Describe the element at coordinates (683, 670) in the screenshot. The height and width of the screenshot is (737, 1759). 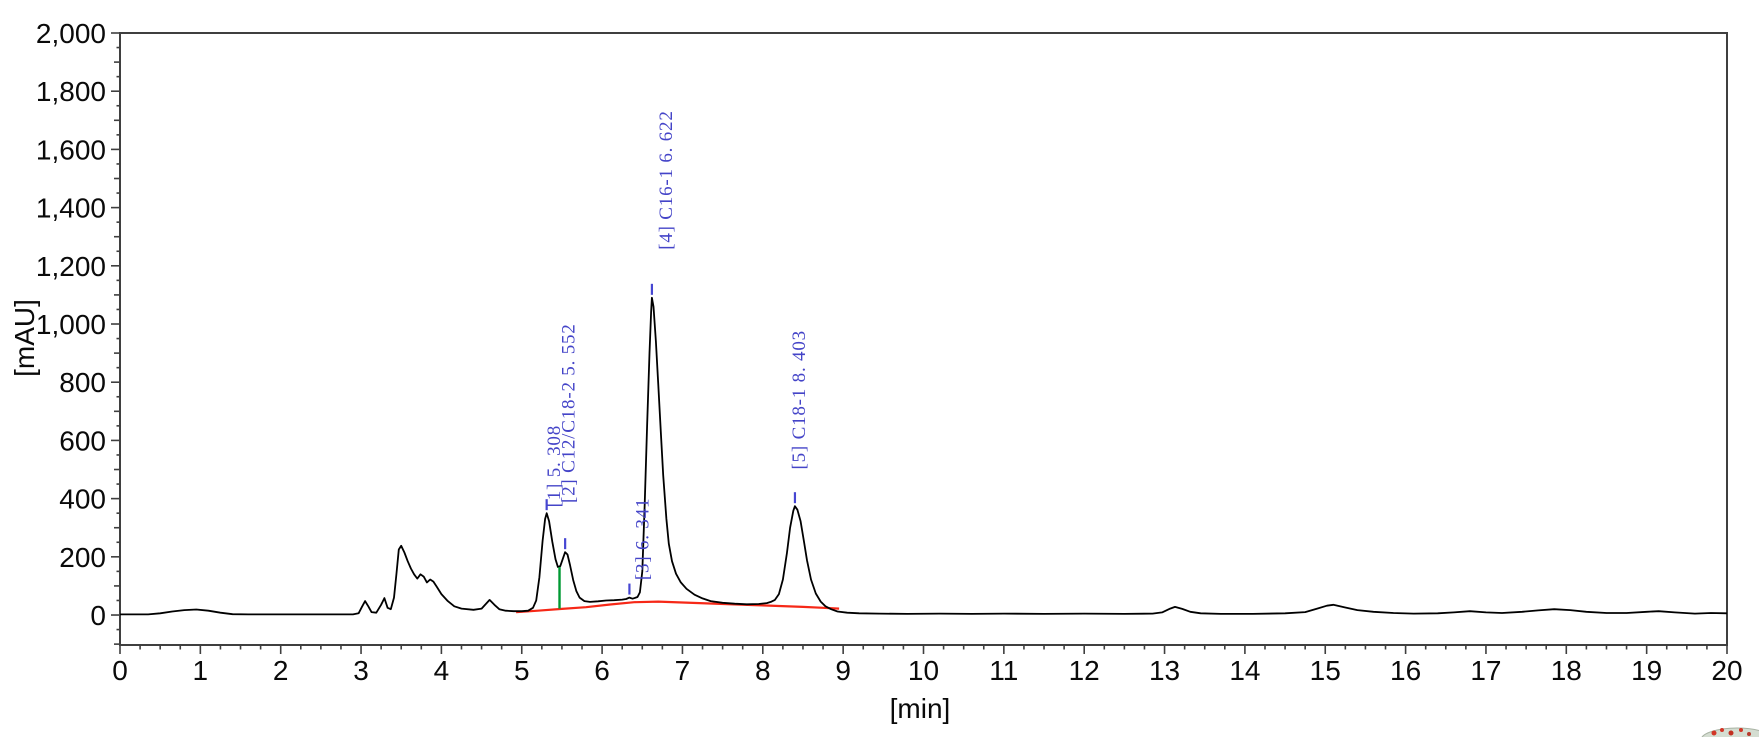
I see `x-axis-tick-label: 7` at that location.